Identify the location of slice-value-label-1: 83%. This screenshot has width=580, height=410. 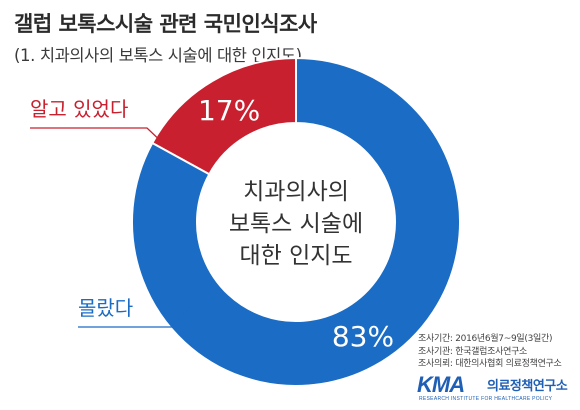
(363, 336).